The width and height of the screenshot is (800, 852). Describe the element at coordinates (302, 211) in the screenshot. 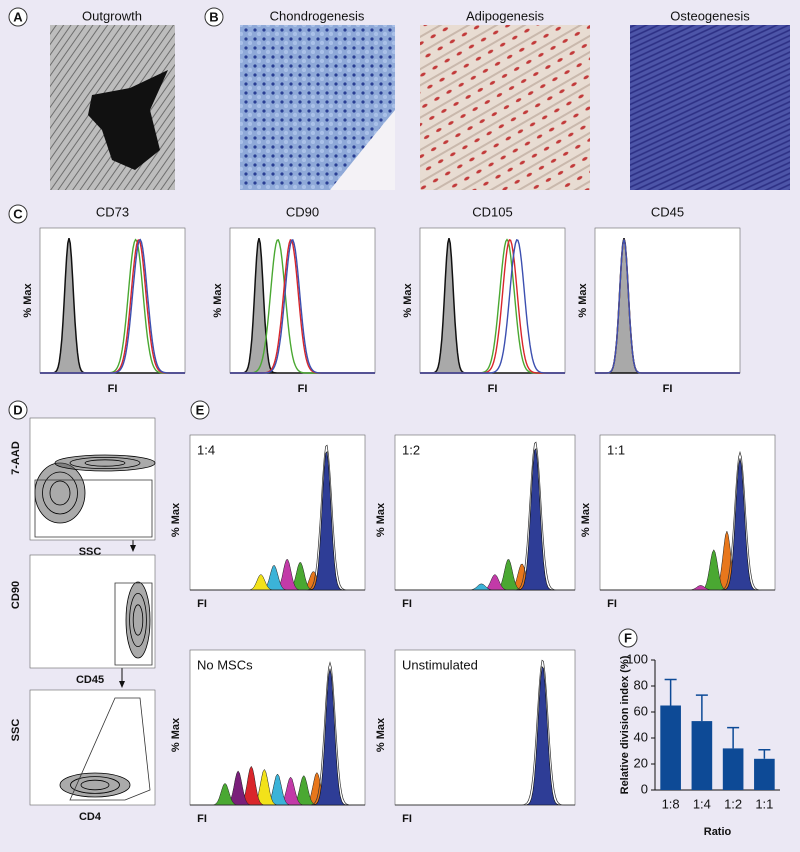

I see `plot-title: CD90` at that location.